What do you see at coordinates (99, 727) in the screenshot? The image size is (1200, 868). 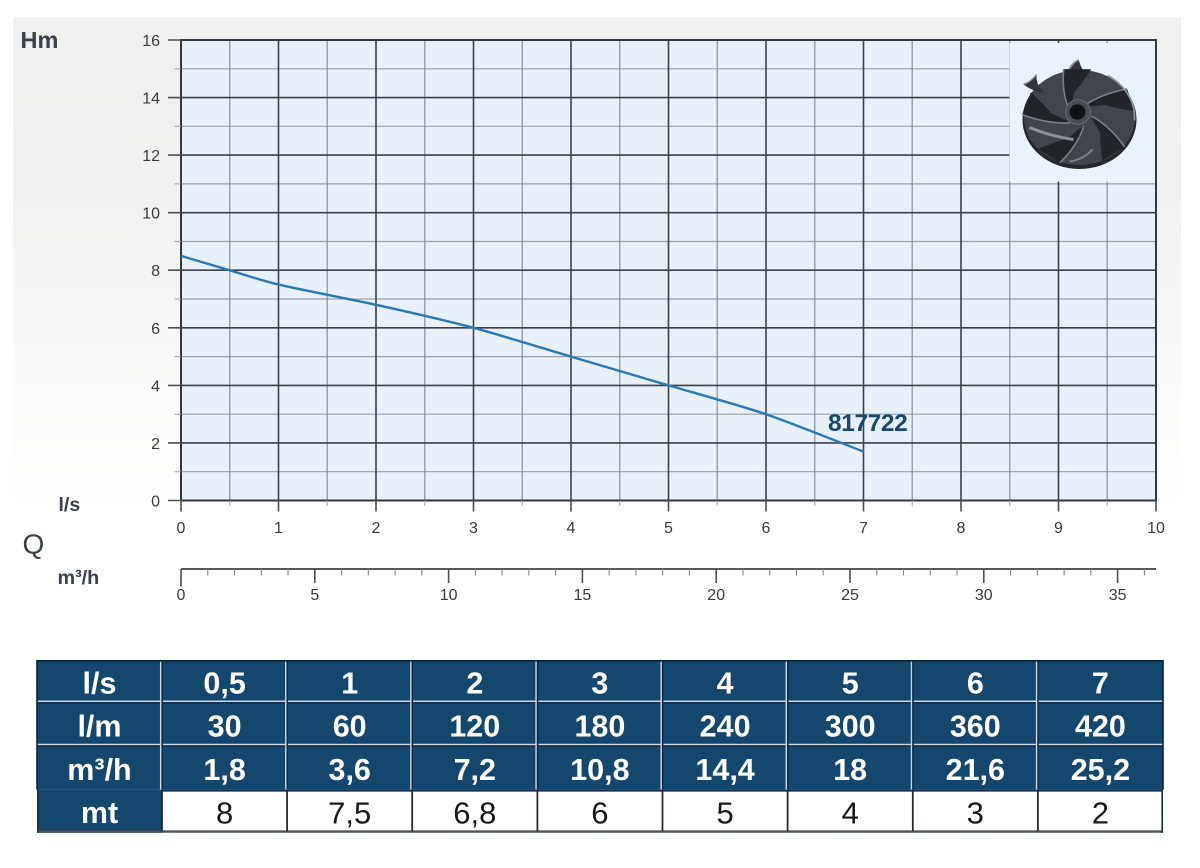 I see `svg-text: l/m` at bounding box center [99, 727].